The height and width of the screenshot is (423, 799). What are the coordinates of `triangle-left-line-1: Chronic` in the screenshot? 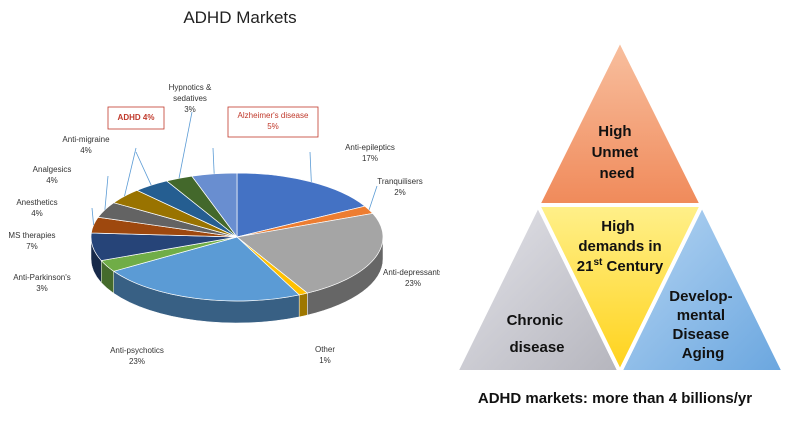 It's located at (535, 320).